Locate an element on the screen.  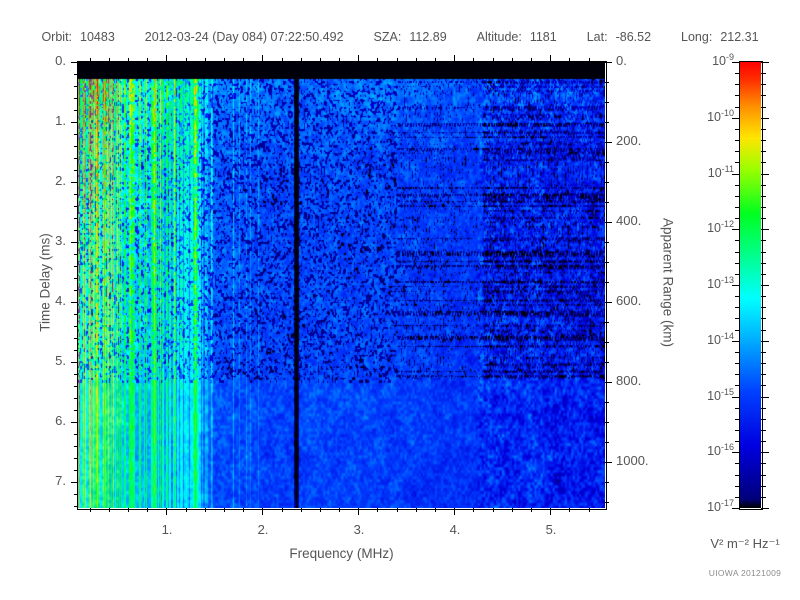
colorbar-border is located at coordinates (751, 285).